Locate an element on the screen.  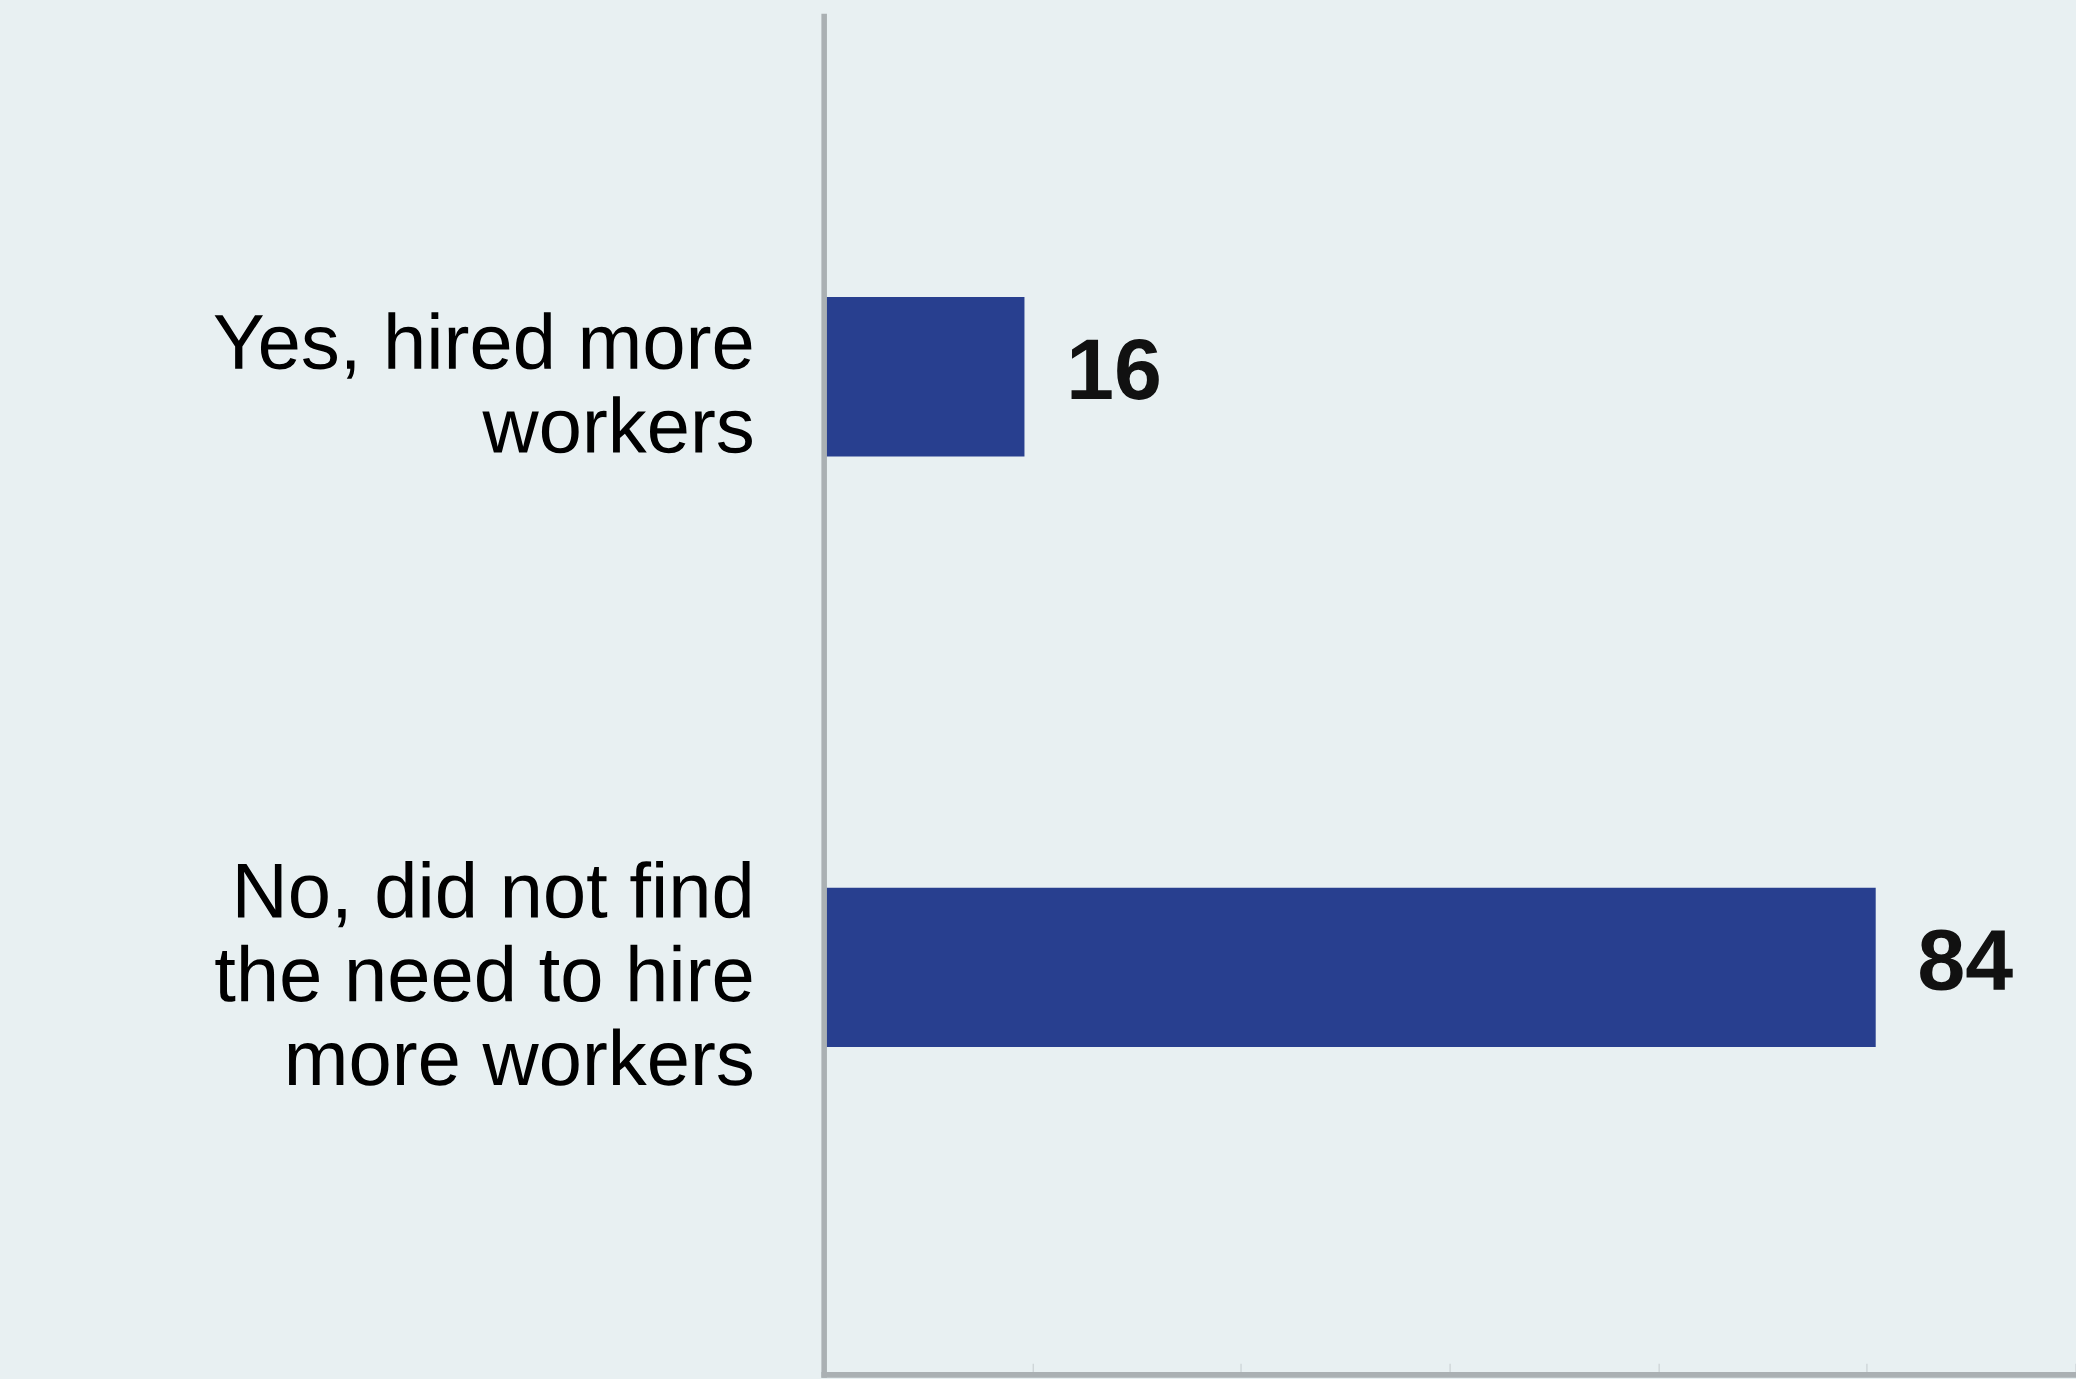
y-tick-label: Yes, hired more workers is located at coordinates (483, 383).